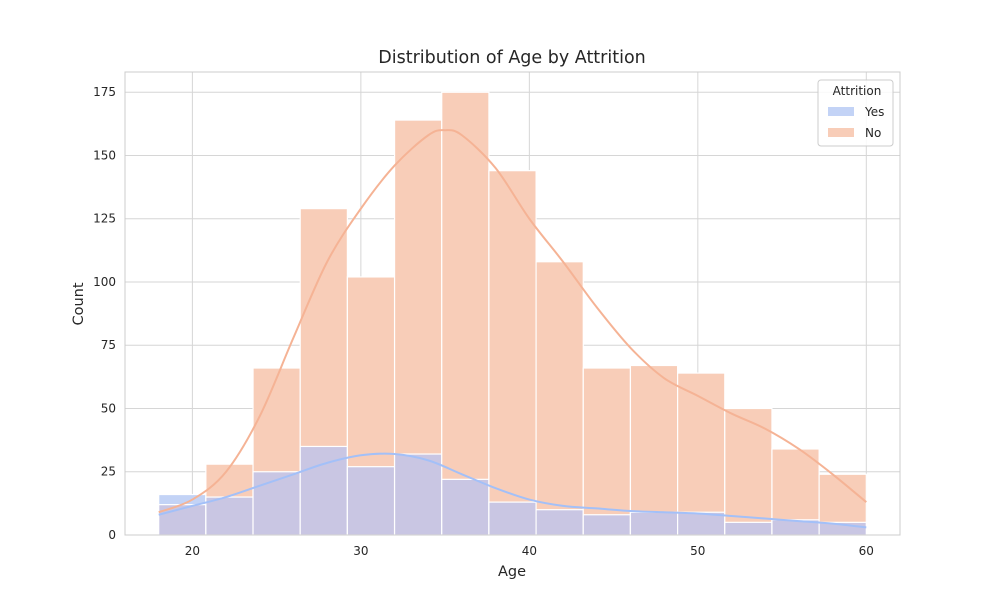 This screenshot has height=600, width=1000. I want to click on y-tick-label: 50, so click(108, 408).